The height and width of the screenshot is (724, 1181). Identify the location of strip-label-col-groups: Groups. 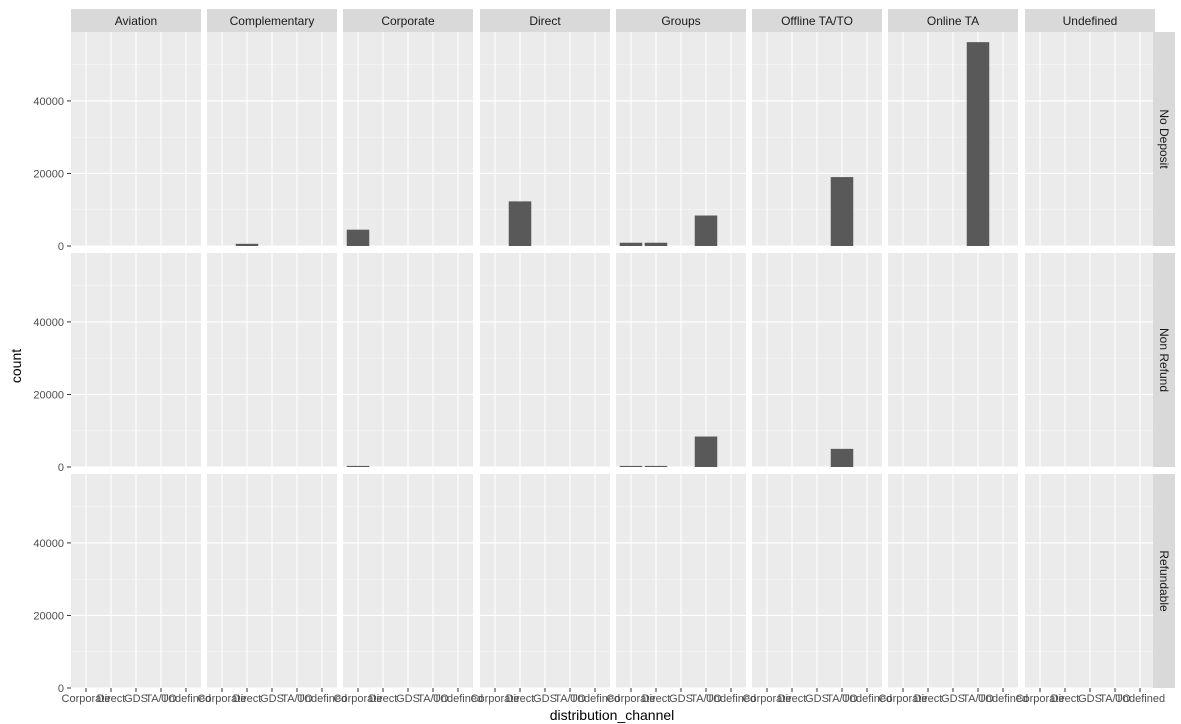
(680, 21).